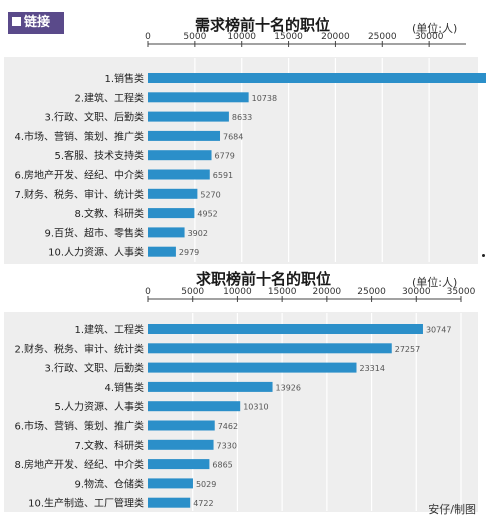 The image size is (486, 523). Describe the element at coordinates (435, 282) in the screenshot. I see `chart2-unit: (单位:人)` at that location.